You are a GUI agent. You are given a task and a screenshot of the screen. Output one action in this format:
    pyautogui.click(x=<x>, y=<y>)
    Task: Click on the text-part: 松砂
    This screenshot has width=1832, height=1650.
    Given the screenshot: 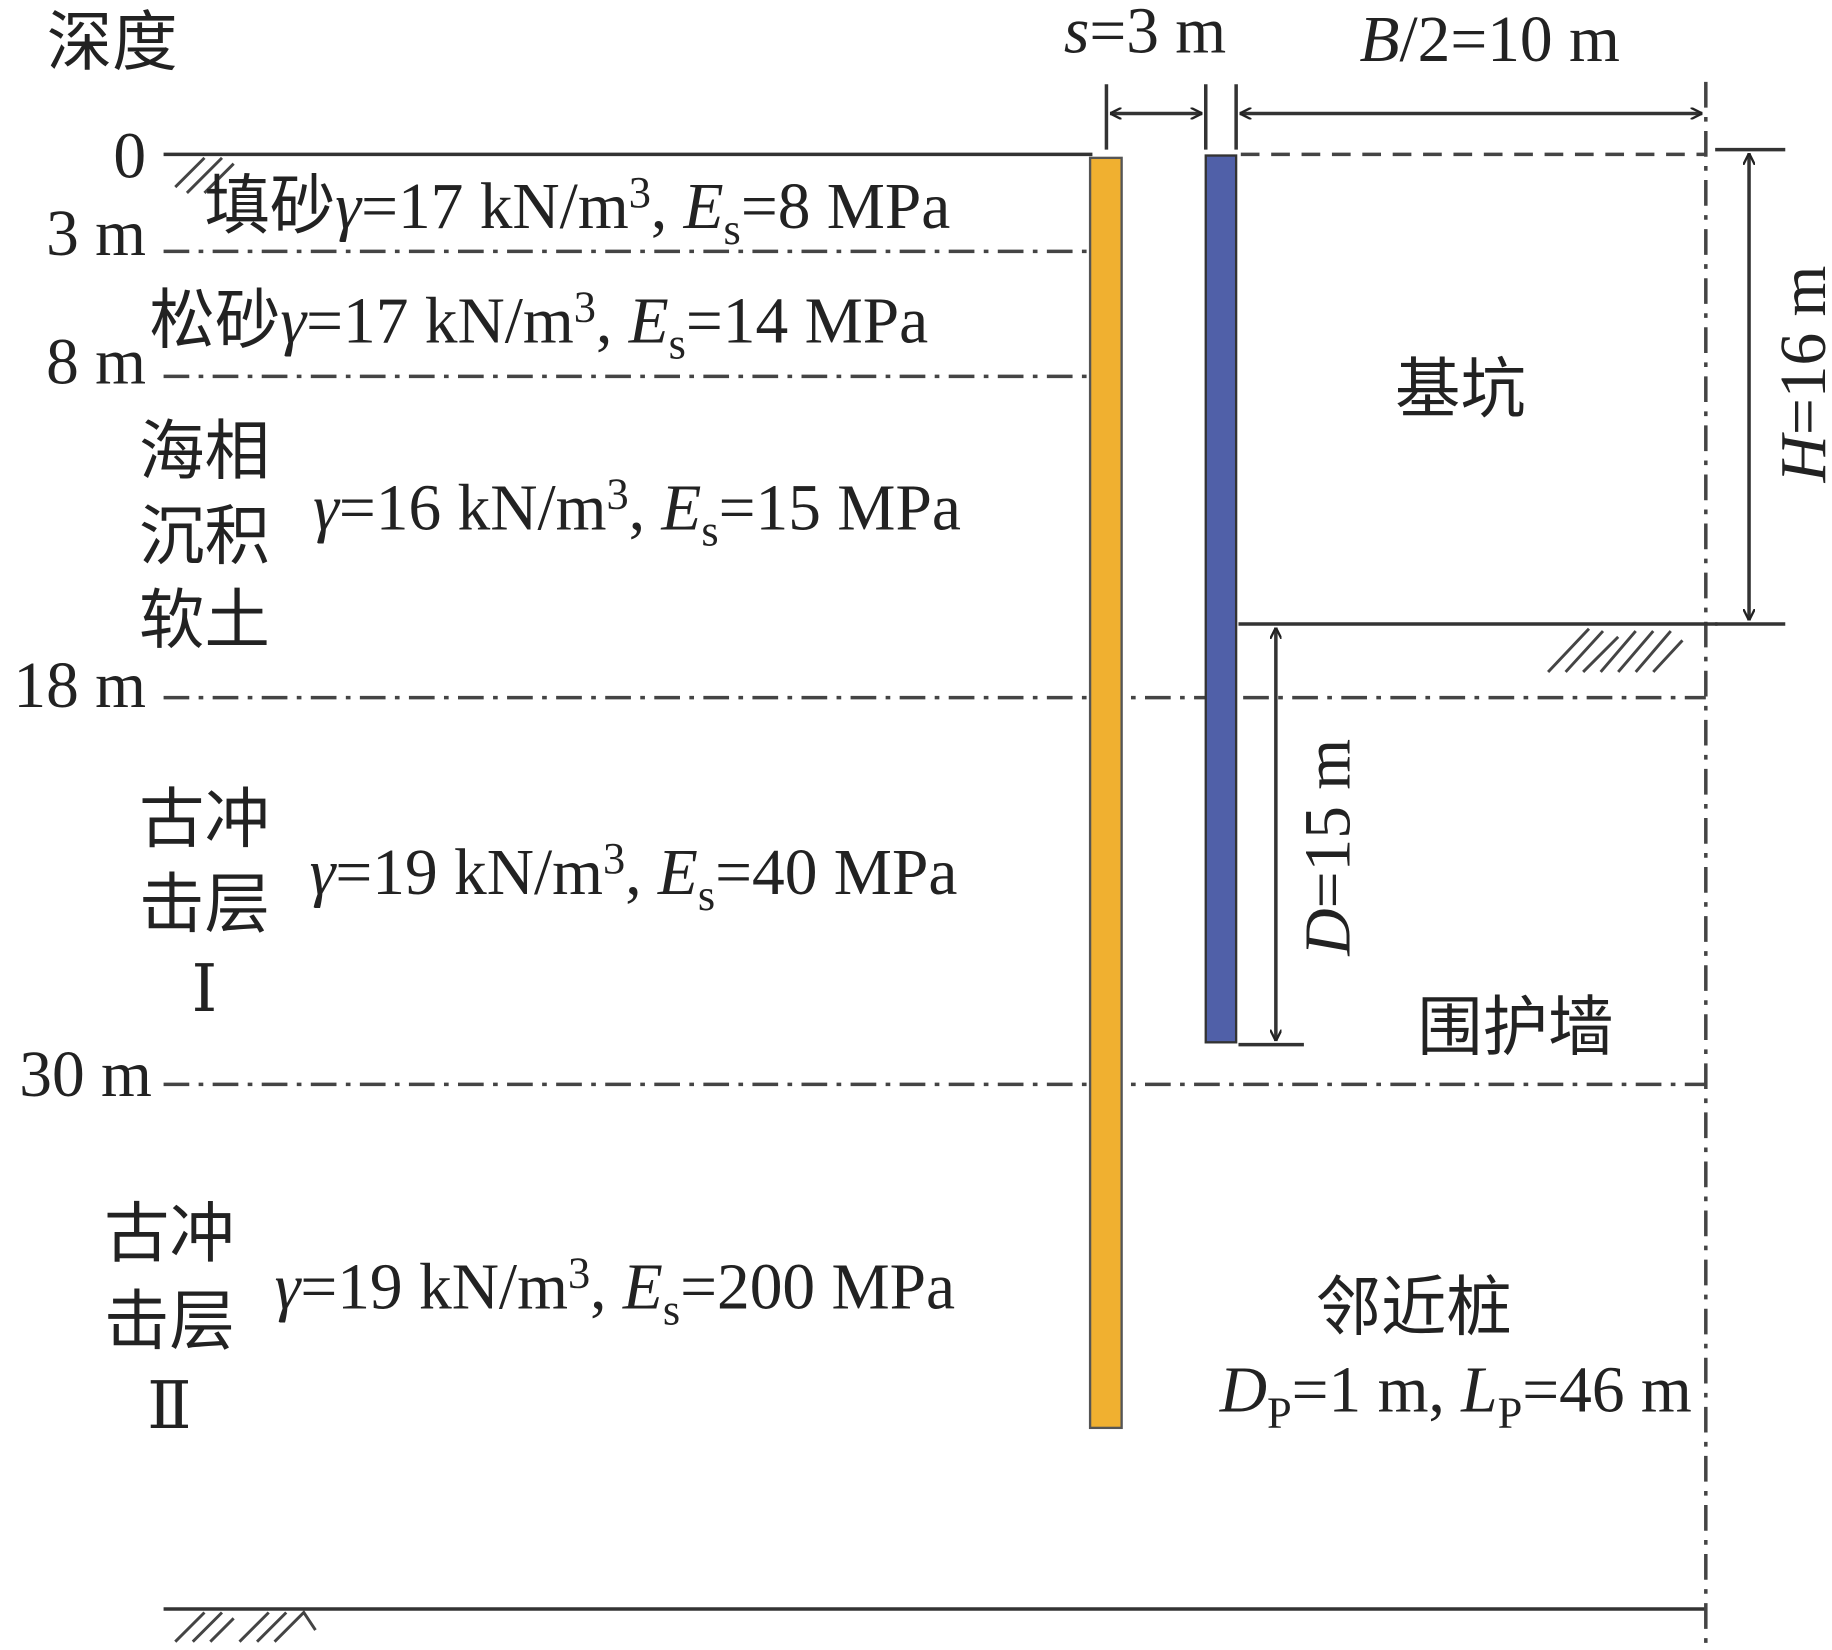 What is the action you would take?
    pyautogui.click(x=215, y=321)
    